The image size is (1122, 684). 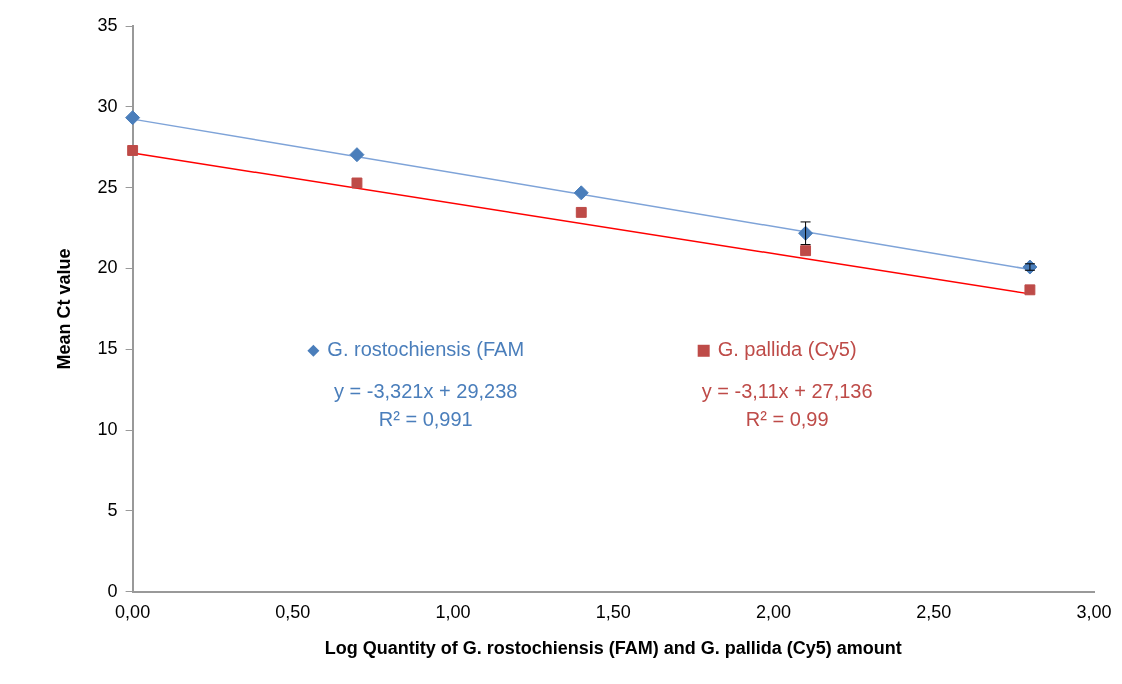 What do you see at coordinates (787, 349) in the screenshot?
I see `legend-label: G. pallida (Cy5)` at bounding box center [787, 349].